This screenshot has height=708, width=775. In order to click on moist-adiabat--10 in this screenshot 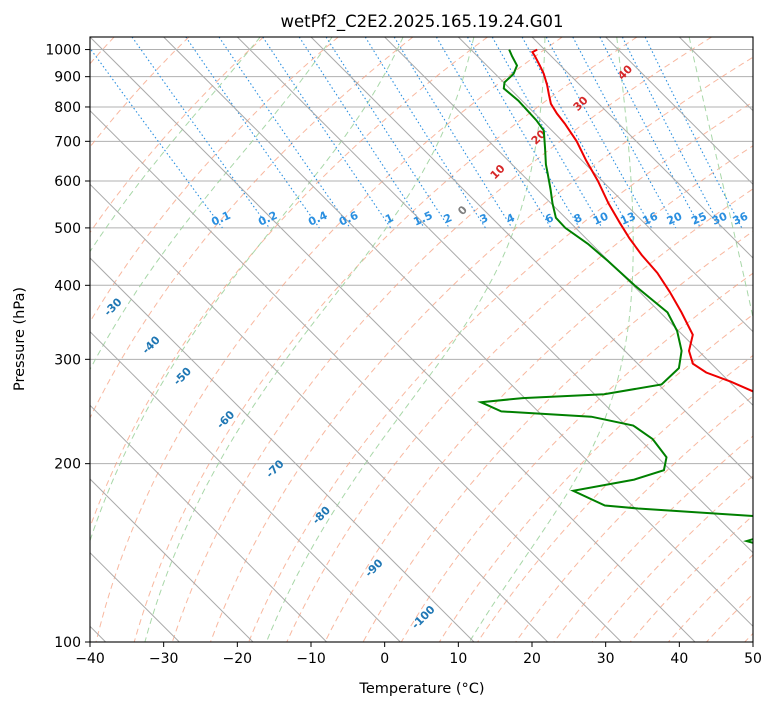, I will do `click(211, 204)`.